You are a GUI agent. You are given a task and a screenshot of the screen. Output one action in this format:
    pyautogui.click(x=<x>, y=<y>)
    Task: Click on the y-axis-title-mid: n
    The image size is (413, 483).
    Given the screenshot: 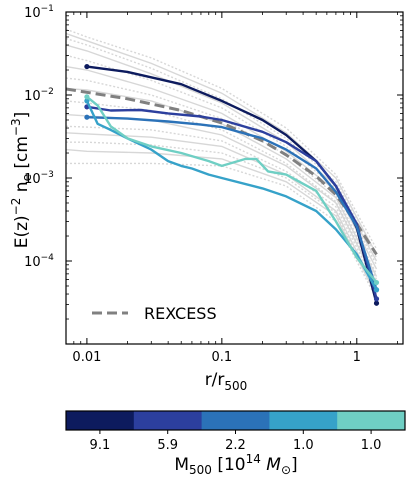 What is the action you would take?
    pyautogui.click(x=22, y=189)
    